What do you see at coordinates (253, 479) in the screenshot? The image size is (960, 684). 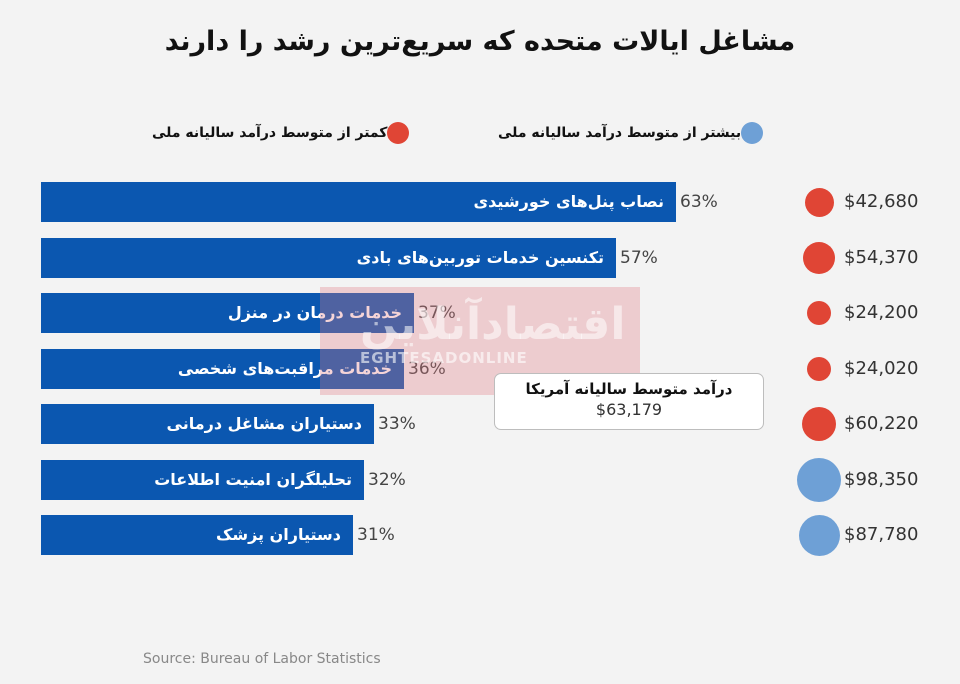 I see `bar-label: تحلیلگران امنیت اطلاعات` at bounding box center [253, 479].